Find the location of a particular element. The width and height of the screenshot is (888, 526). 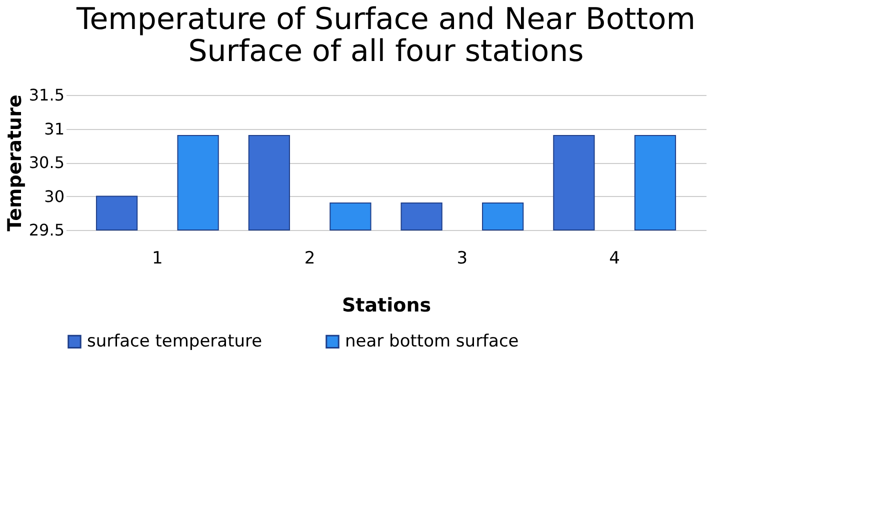

text: Surface of all four stations is located at coordinates (386, 51).